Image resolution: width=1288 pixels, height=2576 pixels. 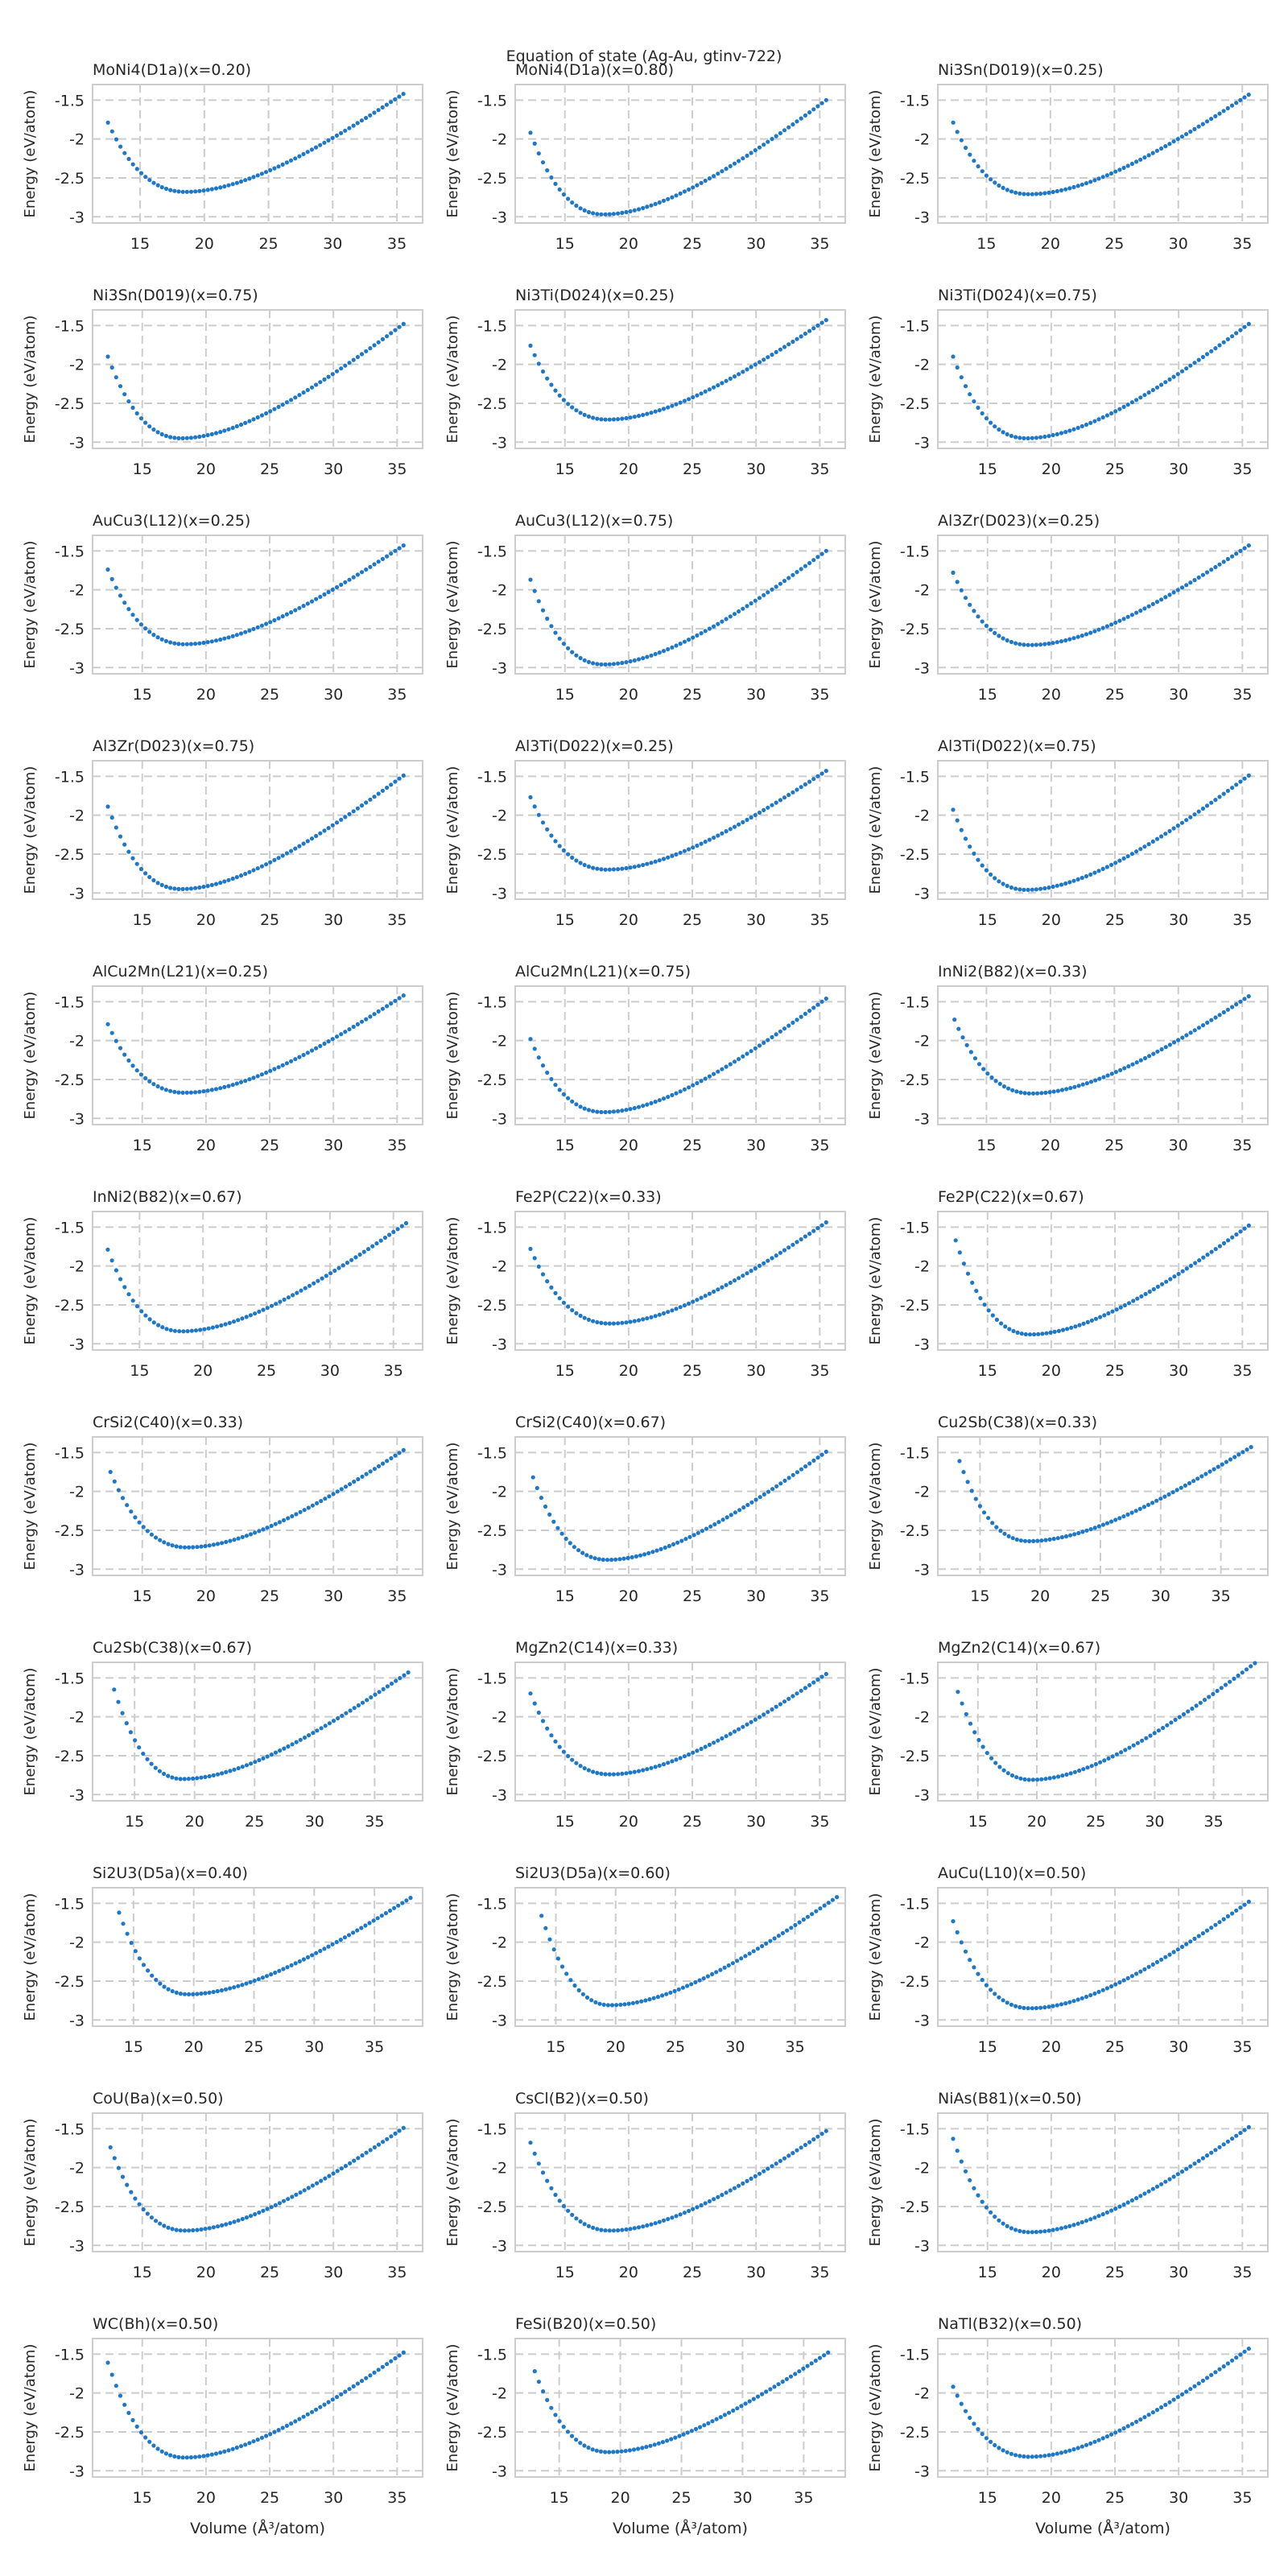 I want to click on x-tick-label: 20, so click(x=206, y=1145).